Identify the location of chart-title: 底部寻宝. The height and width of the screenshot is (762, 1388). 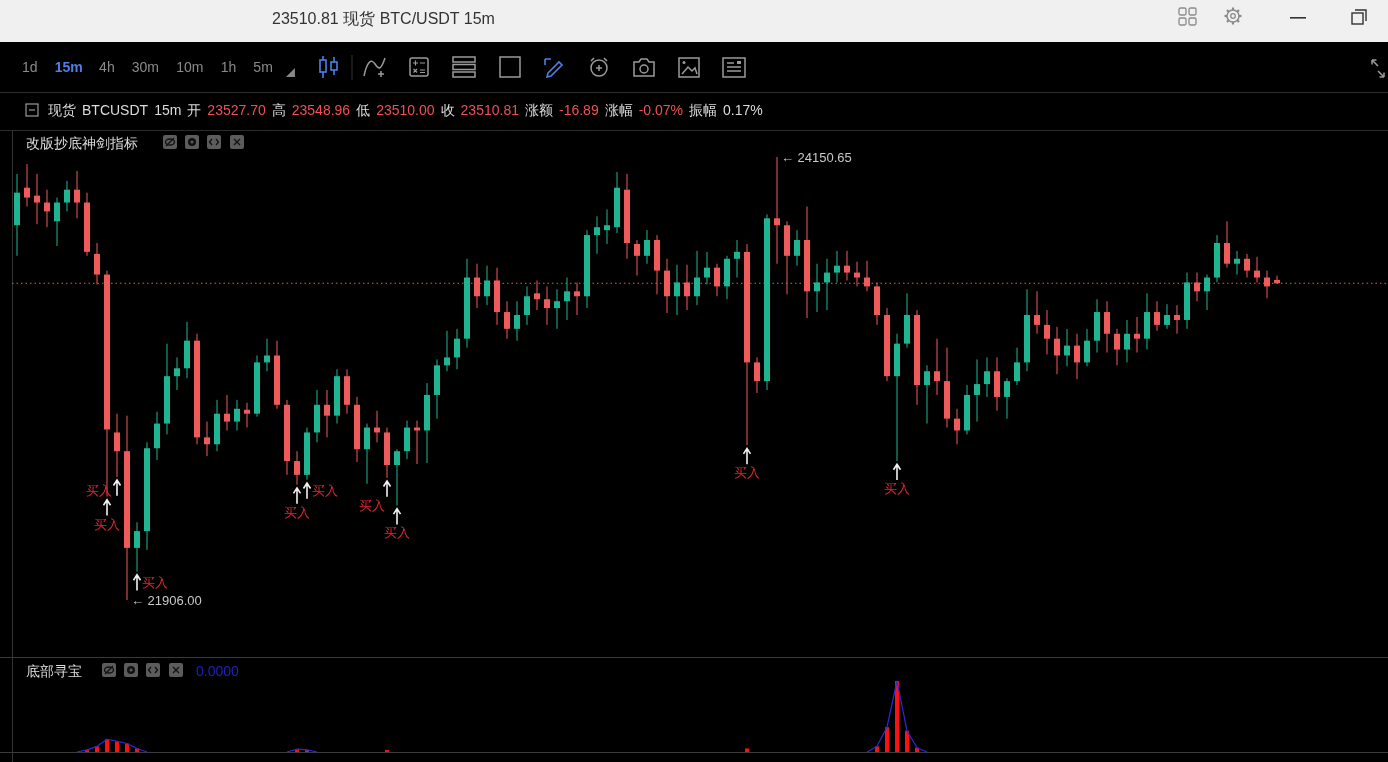
(54, 671).